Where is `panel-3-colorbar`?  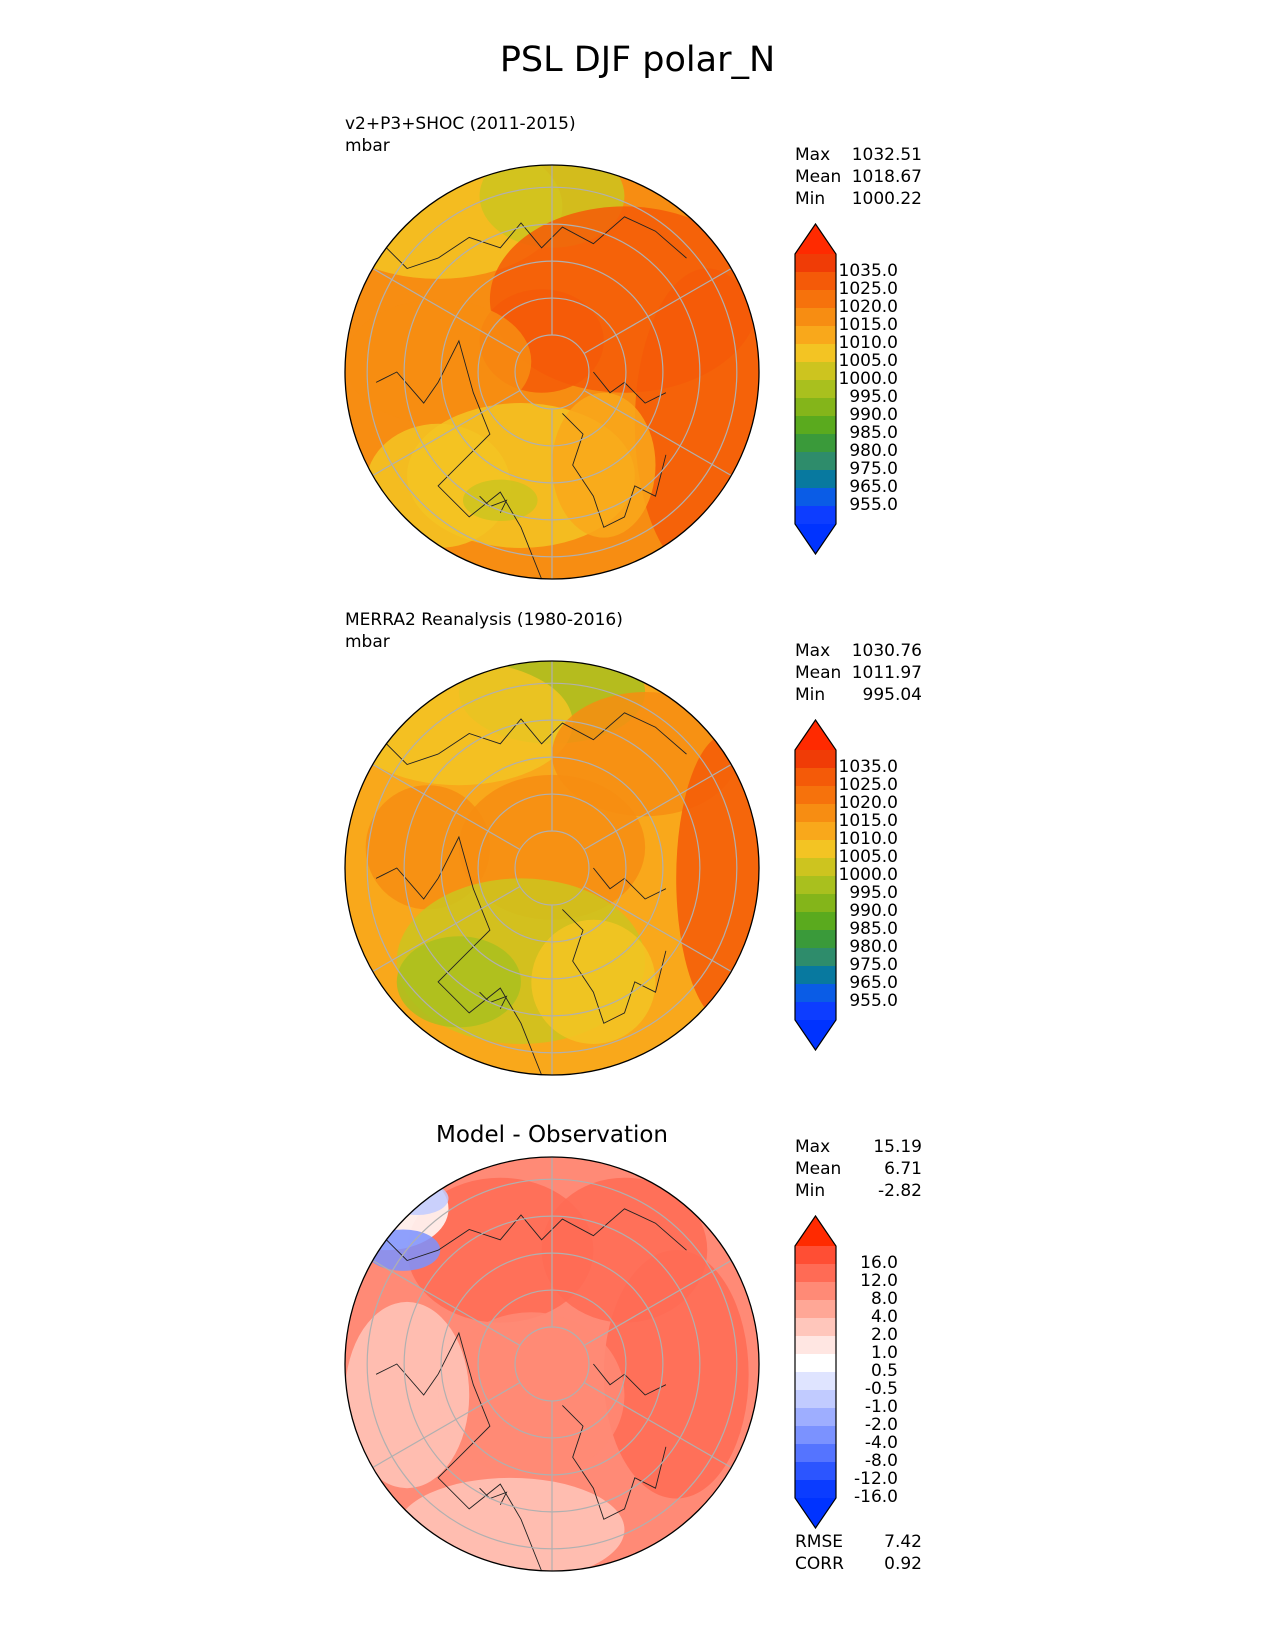
panel-3-colorbar is located at coordinates (815, 1372).